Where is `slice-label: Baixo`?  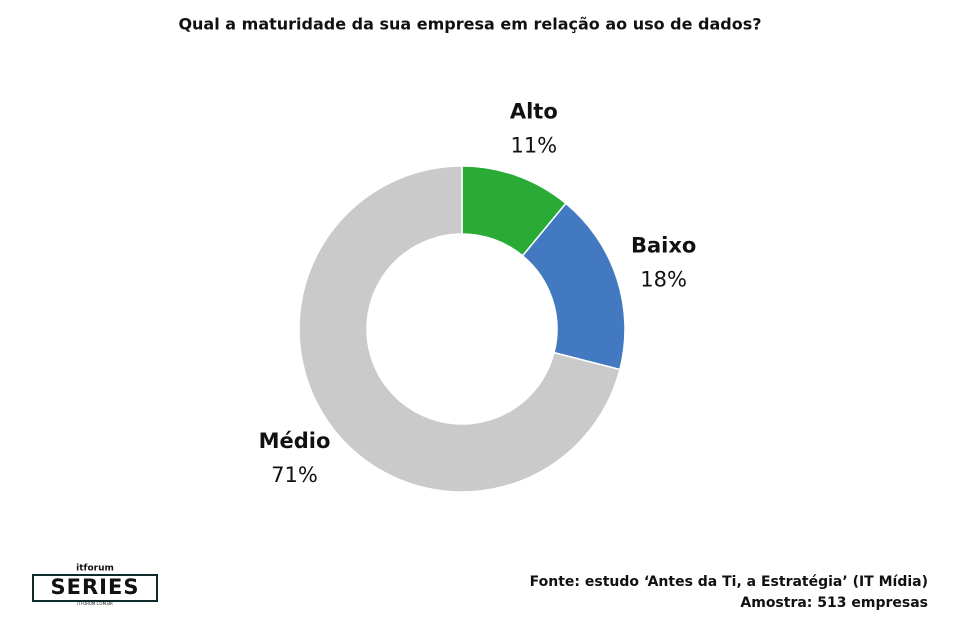 slice-label: Baixo is located at coordinates (663, 245).